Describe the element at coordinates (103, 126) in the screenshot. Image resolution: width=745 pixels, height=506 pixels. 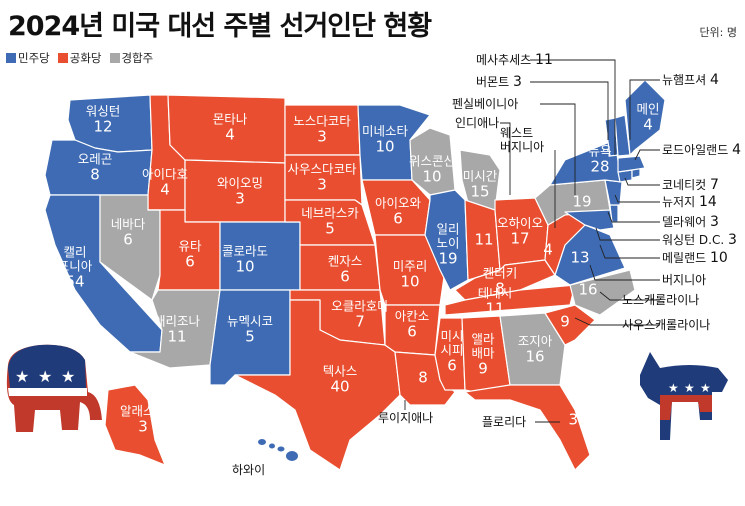
I see `elector-count: 12` at that location.